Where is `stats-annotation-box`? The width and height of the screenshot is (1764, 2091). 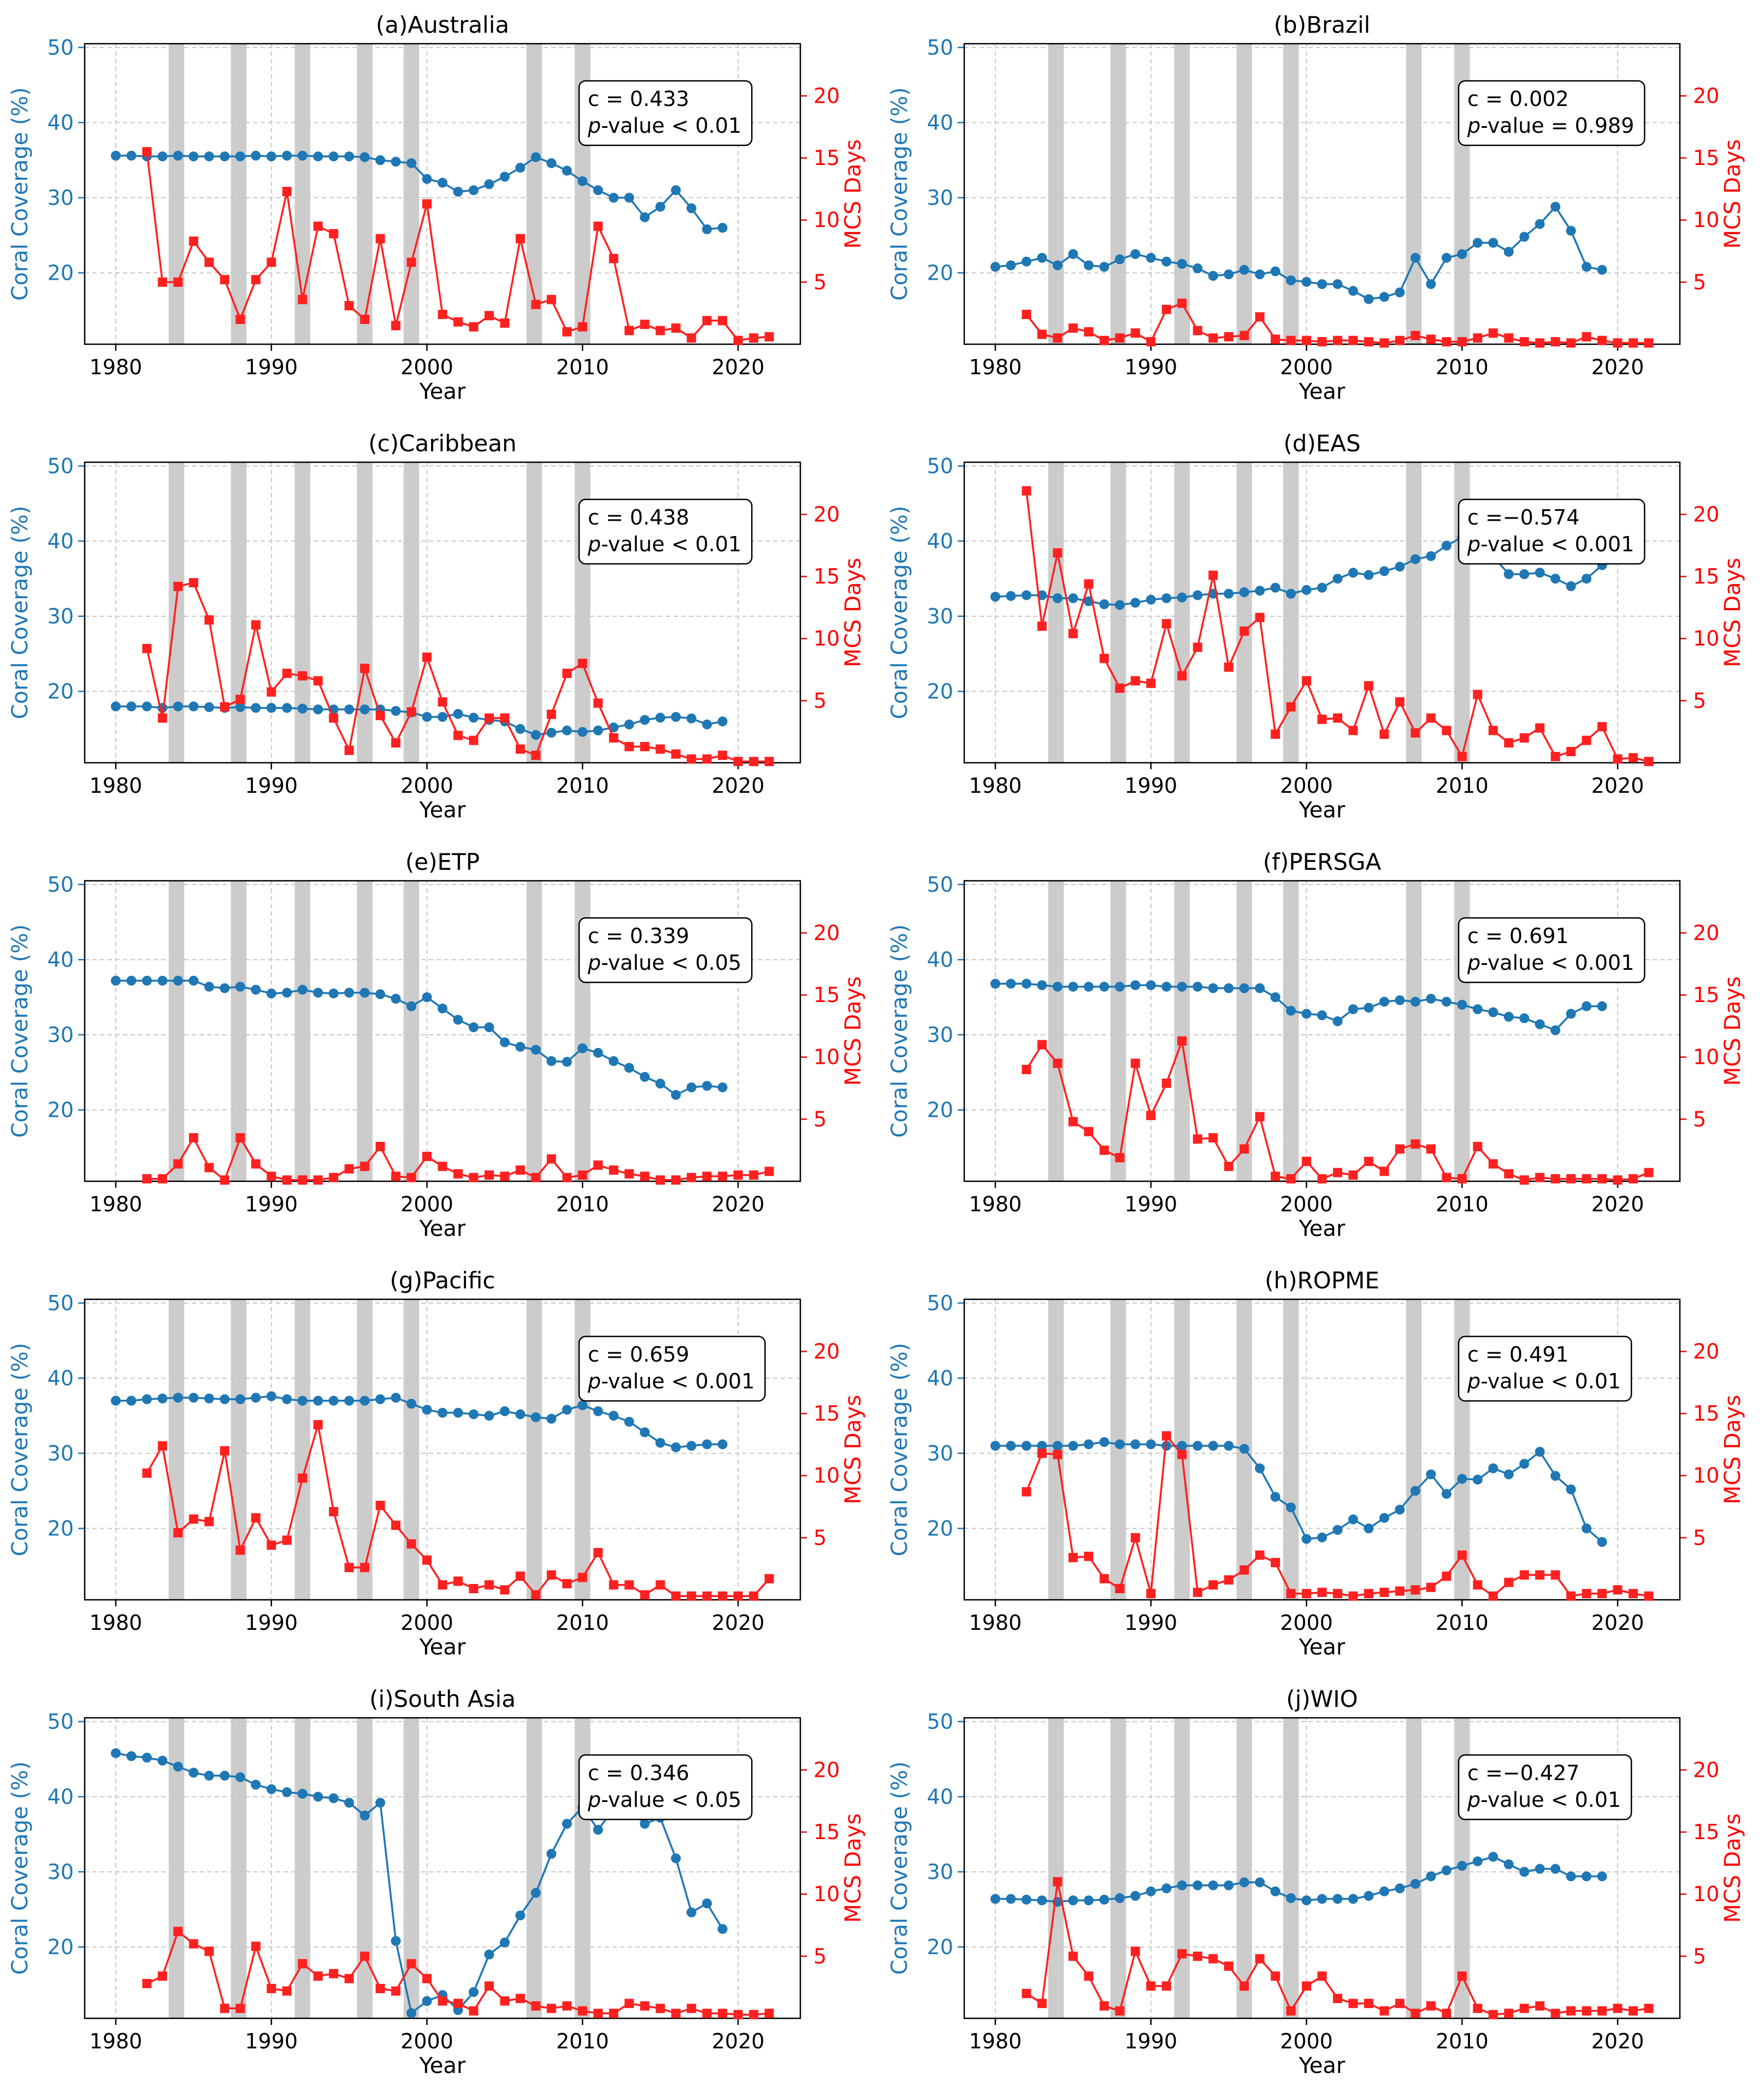
stats-annotation-box is located at coordinates (1551, 950).